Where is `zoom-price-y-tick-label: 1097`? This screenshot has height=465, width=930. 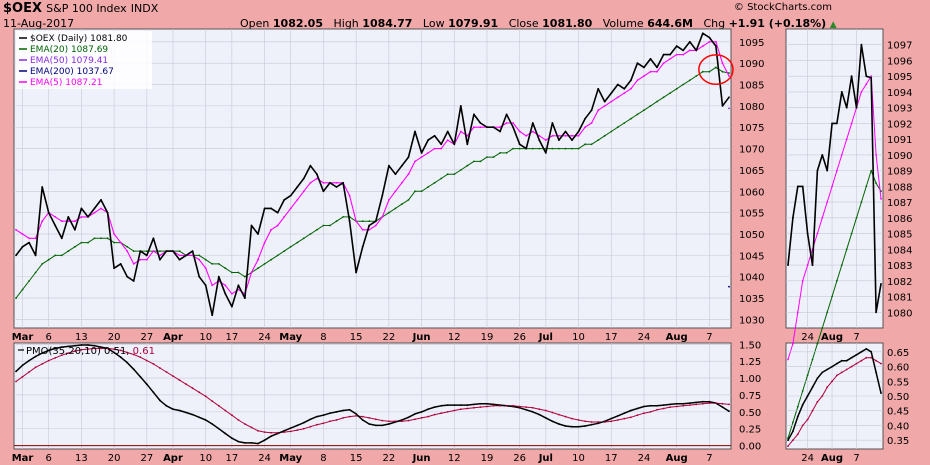 zoom-price-y-tick-label: 1097 is located at coordinates (899, 46).